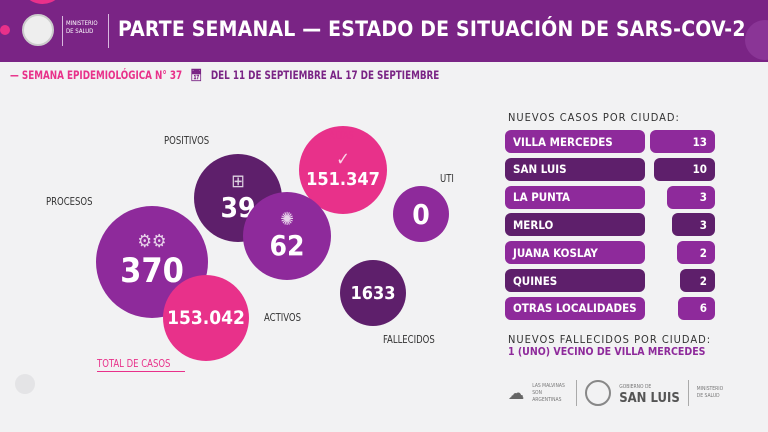 Image resolution: width=768 pixels, height=432 pixels. What do you see at coordinates (682, 141) in the screenshot?
I see `city-value: 13` at bounding box center [682, 141].